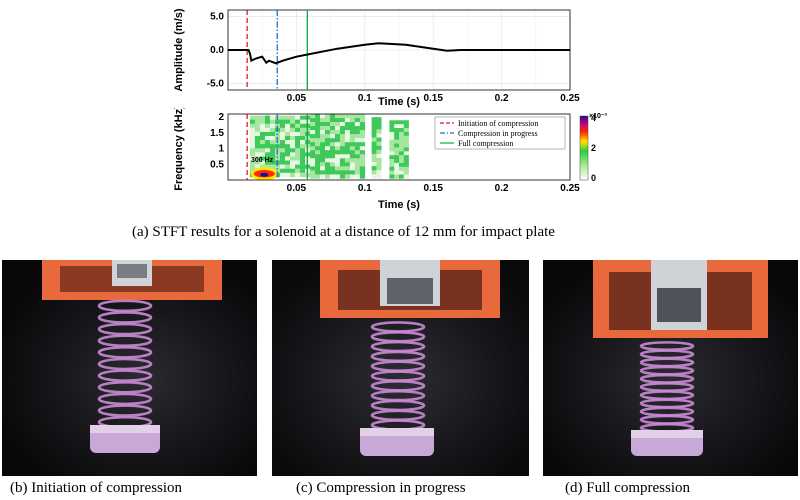  What do you see at coordinates (593, 118) in the screenshot?
I see `colorbar-max: 4` at bounding box center [593, 118].